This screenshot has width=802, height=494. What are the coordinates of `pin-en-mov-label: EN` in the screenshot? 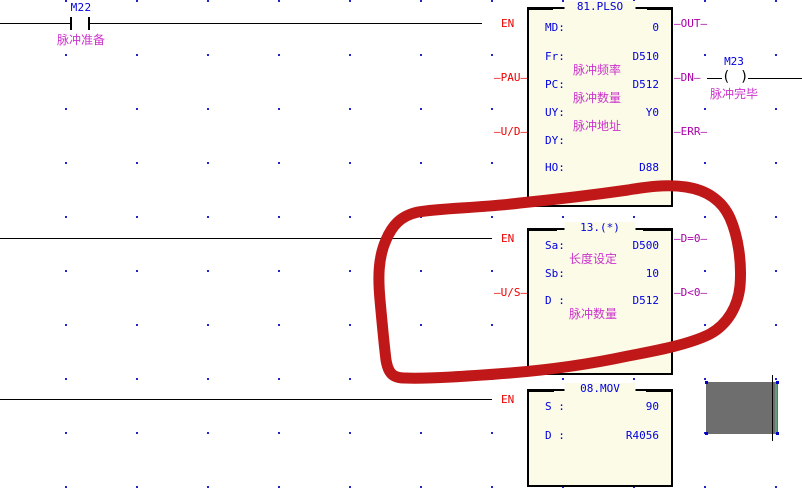 It's located at (508, 399).